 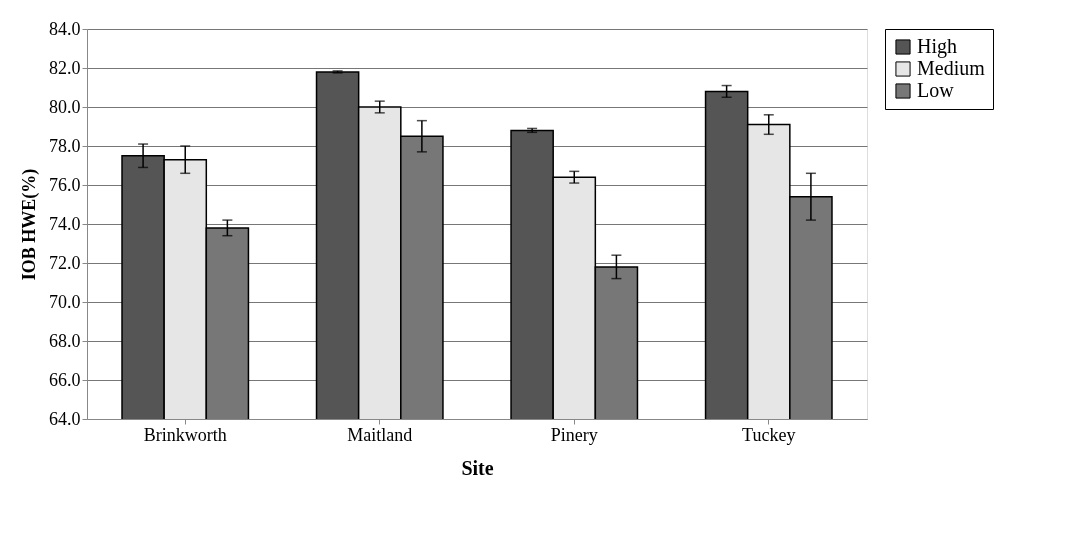 What do you see at coordinates (65, 67) in the screenshot?
I see `y-tick-label: 82.0` at bounding box center [65, 67].